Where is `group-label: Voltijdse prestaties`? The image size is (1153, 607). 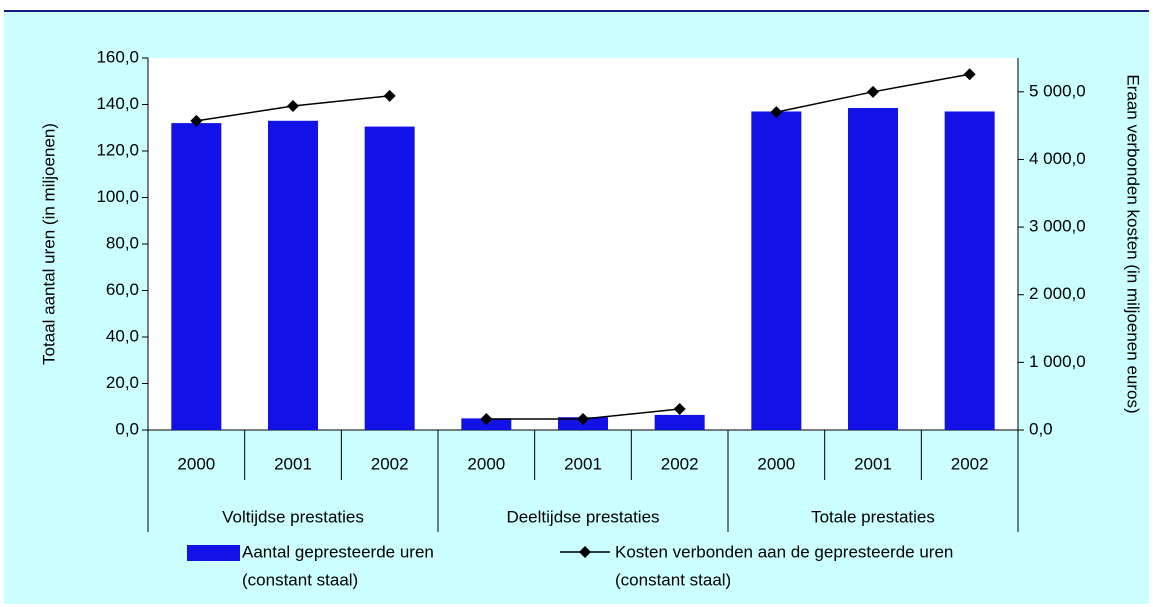
group-label: Voltijdse prestaties is located at coordinates (293, 516).